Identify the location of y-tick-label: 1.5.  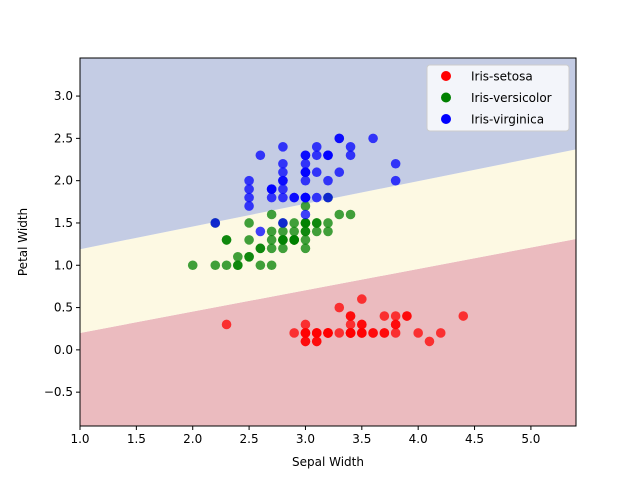
(63, 223).